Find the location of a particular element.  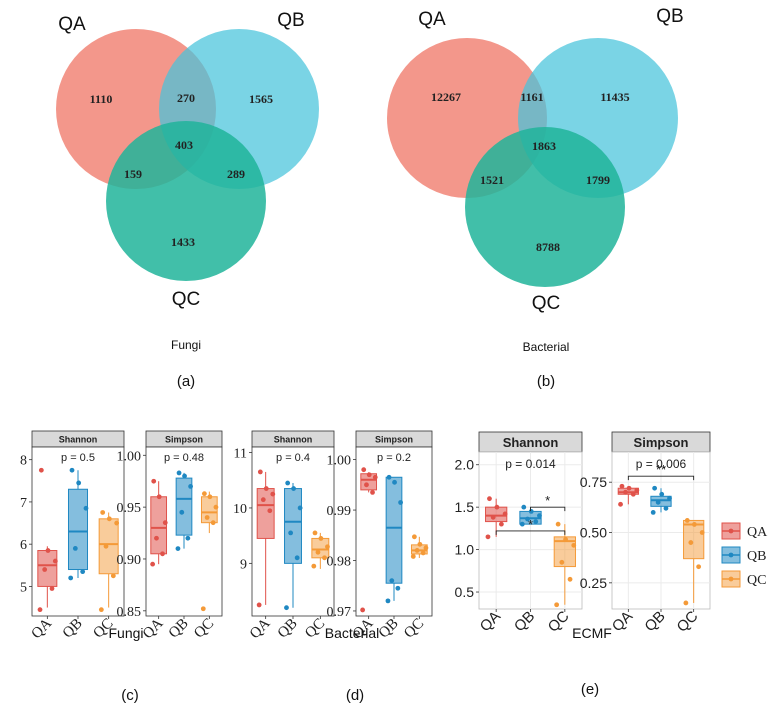

box-c1-qb is located at coordinates (78, 529).